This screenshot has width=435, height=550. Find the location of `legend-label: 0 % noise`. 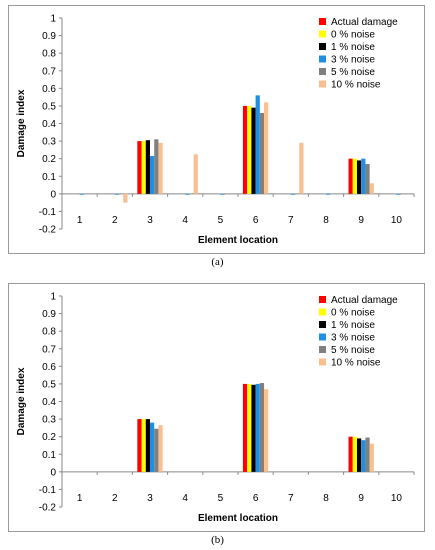

legend-label: 0 % noise is located at coordinates (353, 313).